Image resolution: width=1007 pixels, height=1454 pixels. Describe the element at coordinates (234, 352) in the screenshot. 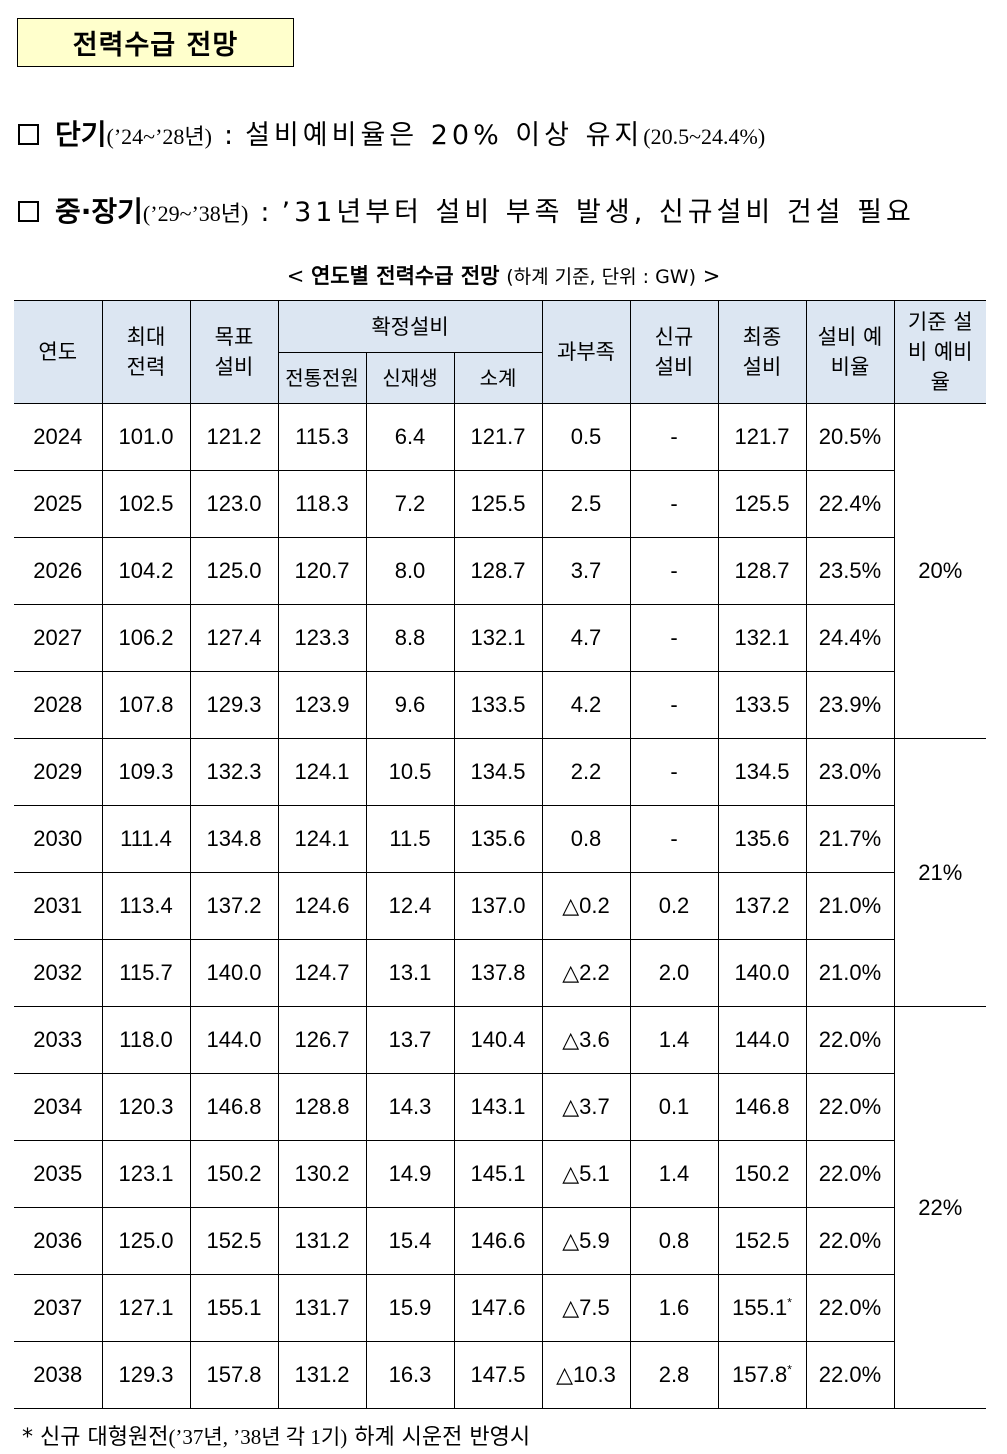

I see `header-target-label: 목표 설비` at that location.